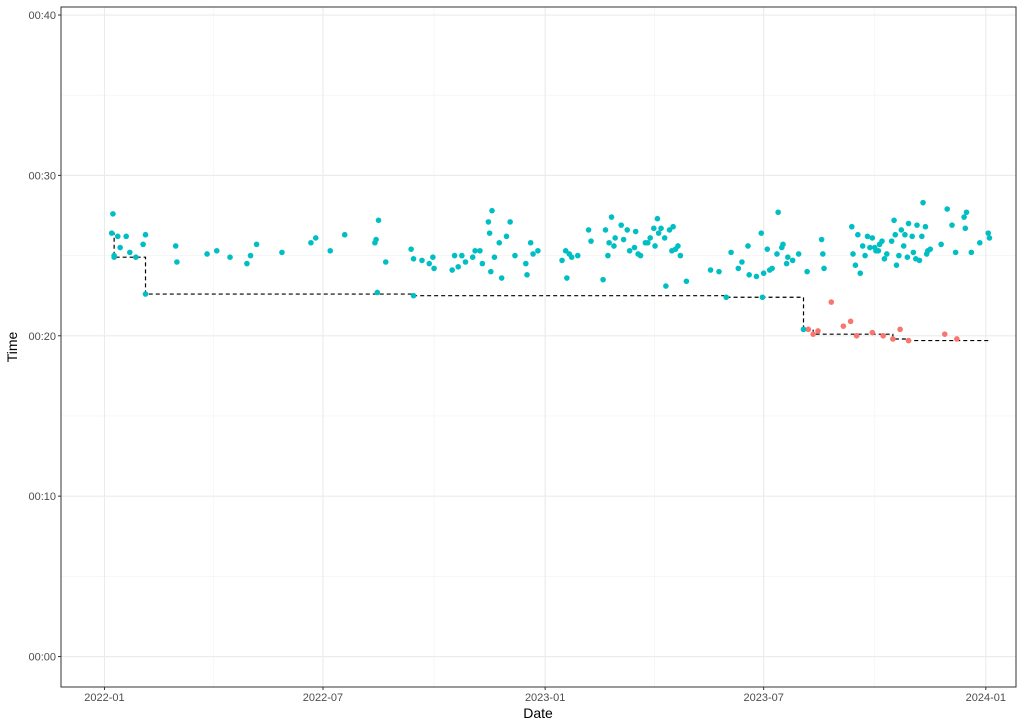  I want to click on y-tick-label: 00:40, so click(42, 16).